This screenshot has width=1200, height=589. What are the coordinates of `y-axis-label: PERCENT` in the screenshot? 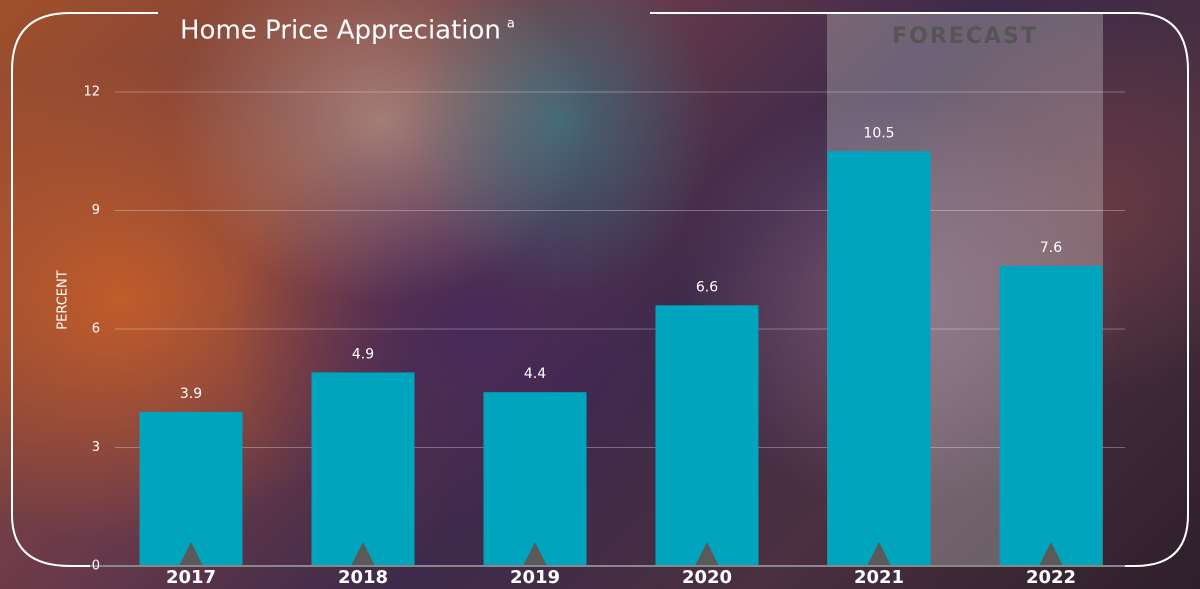 It's located at (63, 299).